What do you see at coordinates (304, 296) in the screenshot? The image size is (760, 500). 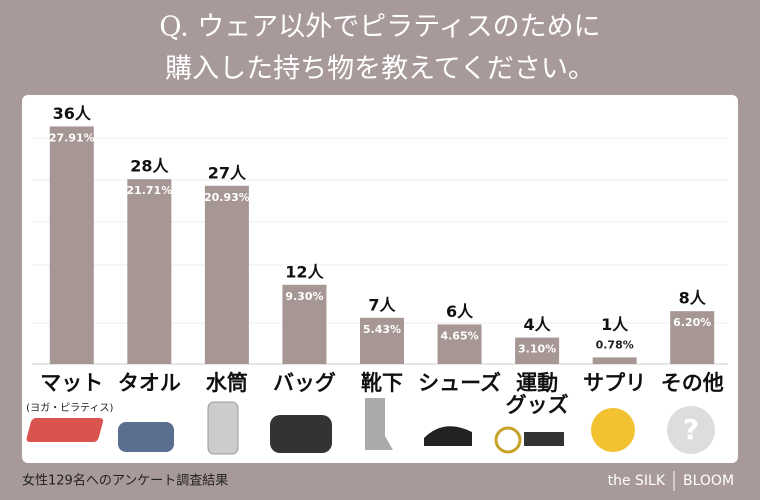 I see `percent-label: 9.30%` at bounding box center [304, 296].